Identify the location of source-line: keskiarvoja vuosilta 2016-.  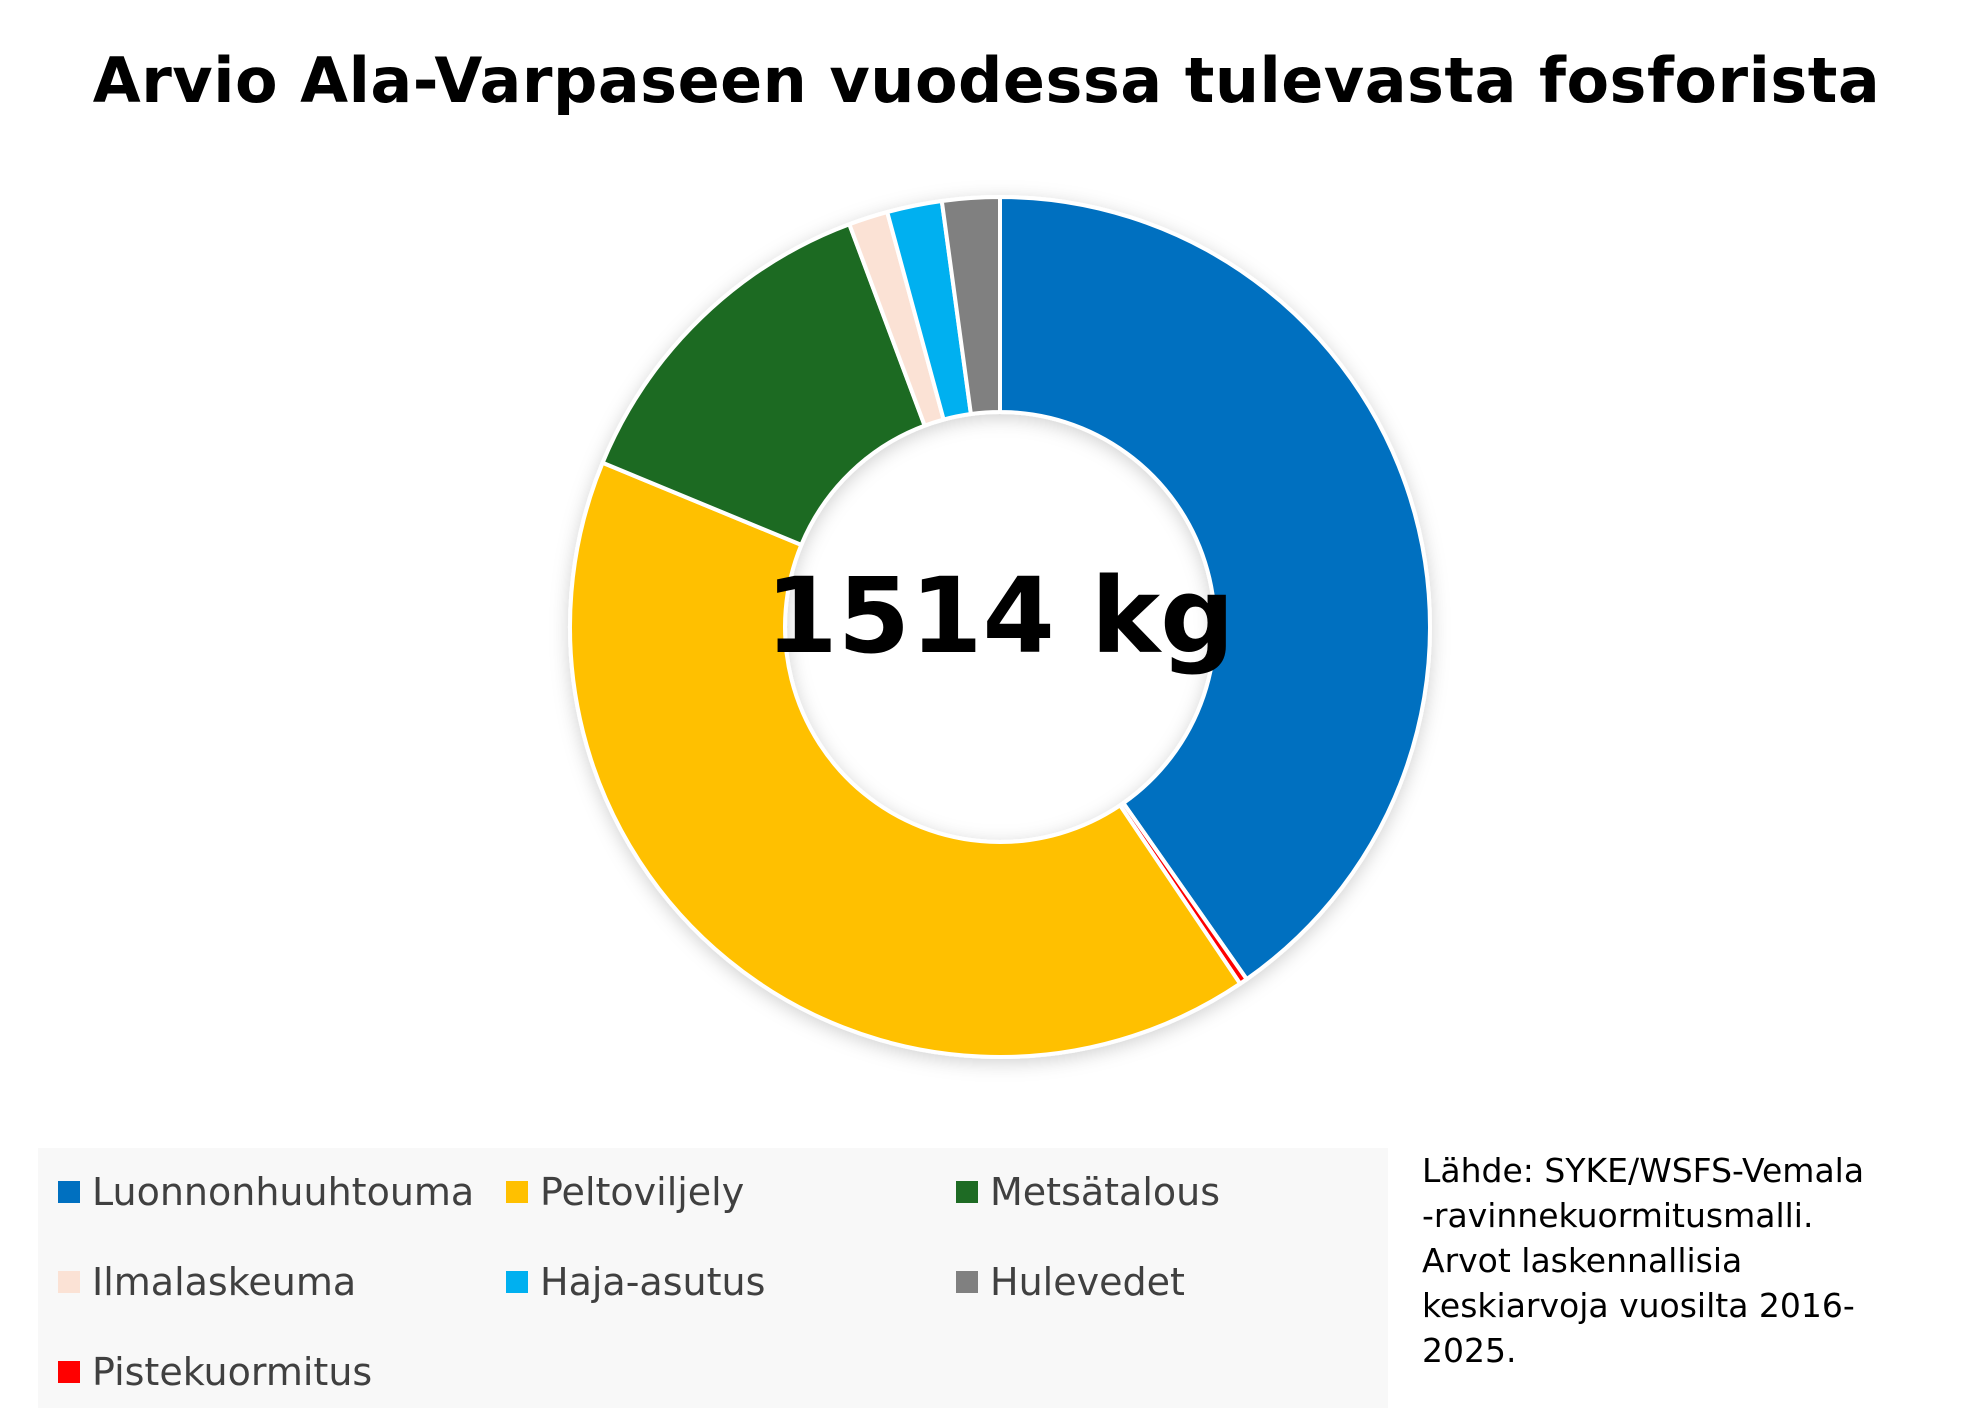
(1638, 1305).